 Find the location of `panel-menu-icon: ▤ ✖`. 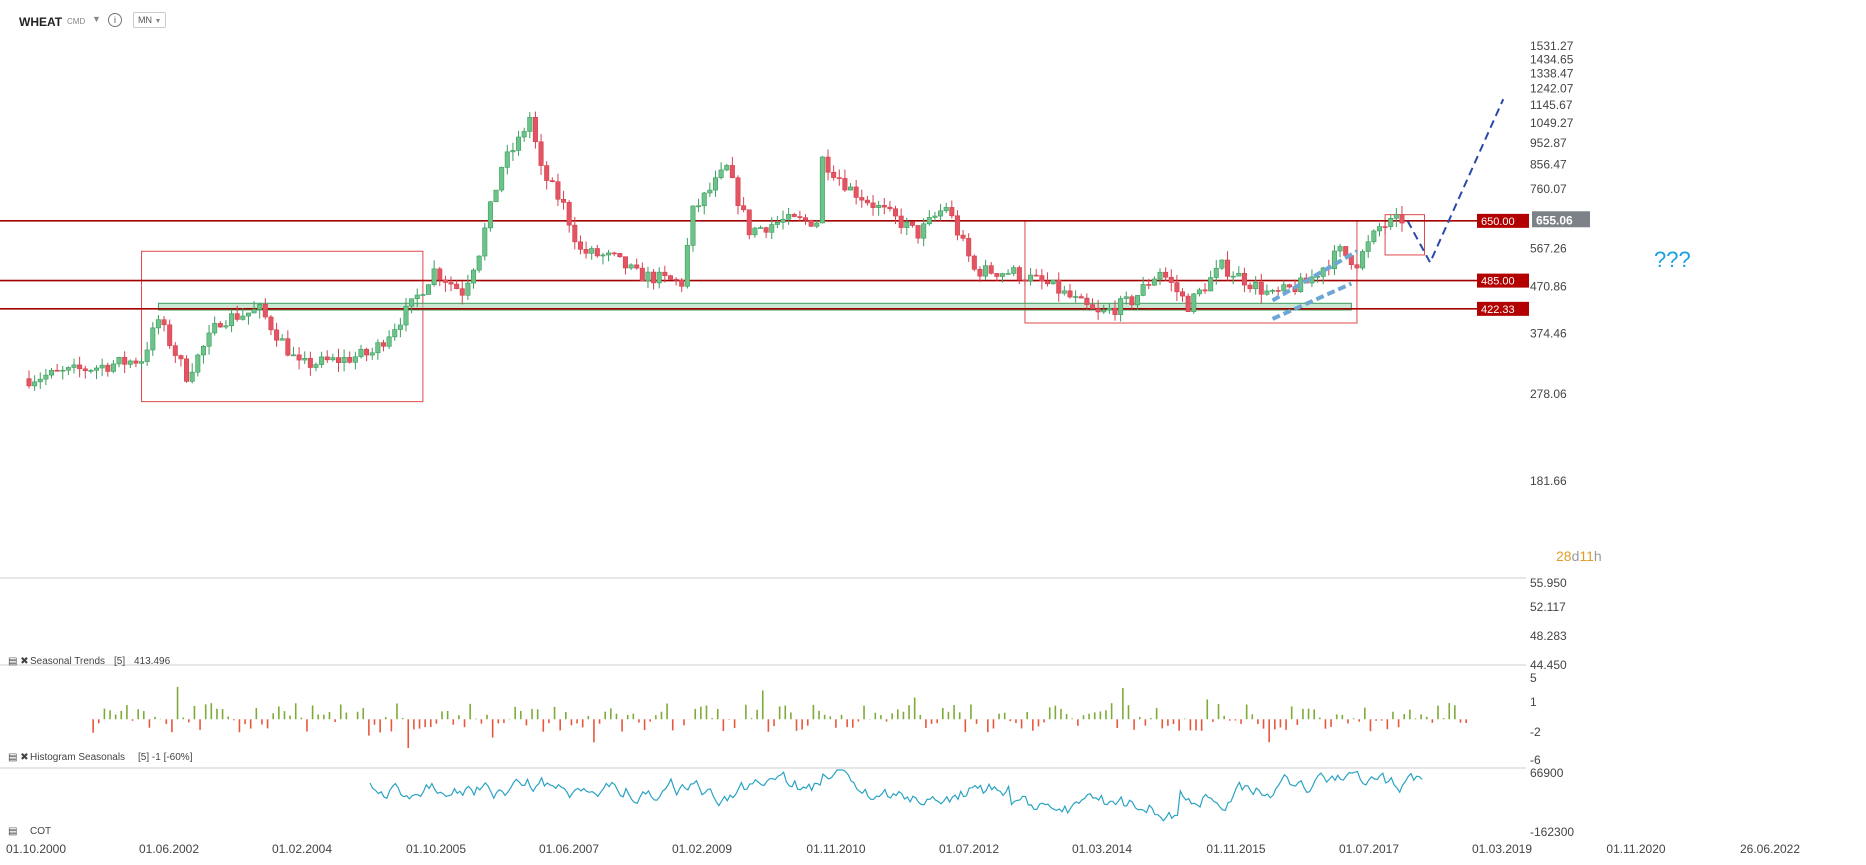

panel-menu-icon: ▤ ✖ is located at coordinates (18, 757).